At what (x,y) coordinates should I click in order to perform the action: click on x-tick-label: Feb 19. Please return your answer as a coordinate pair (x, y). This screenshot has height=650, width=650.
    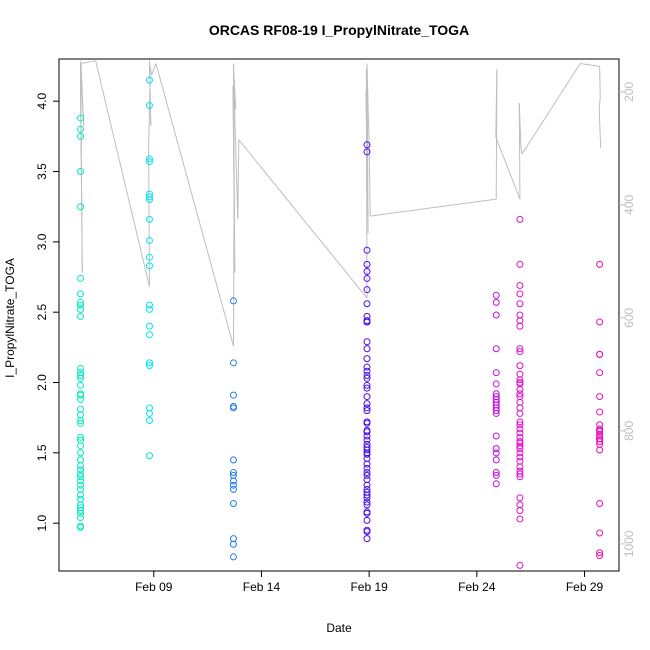
    Looking at the image, I should click on (369, 587).